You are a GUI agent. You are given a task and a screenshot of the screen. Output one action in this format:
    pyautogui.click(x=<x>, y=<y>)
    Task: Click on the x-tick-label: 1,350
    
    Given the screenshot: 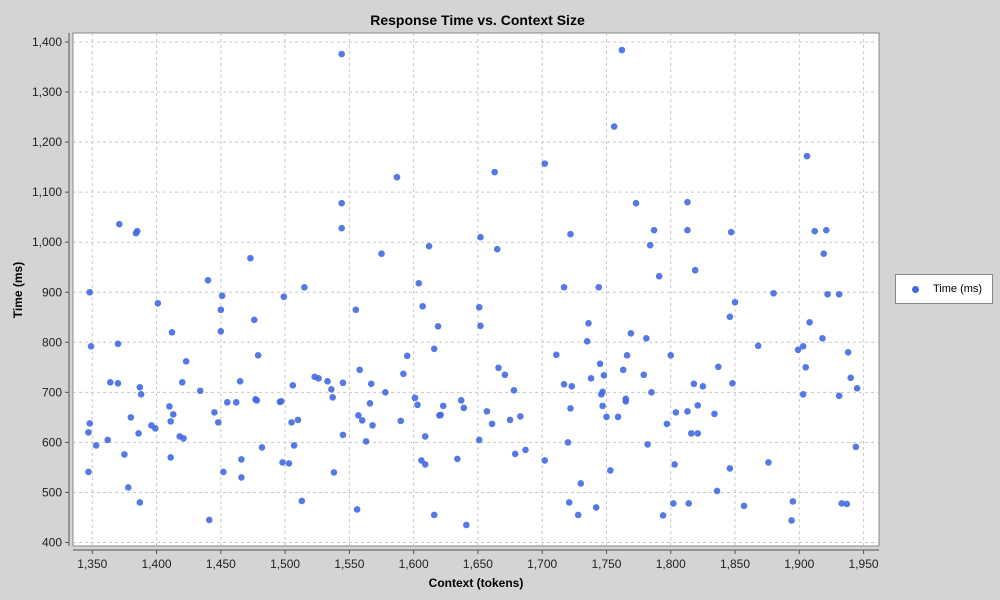 What is the action you would take?
    pyautogui.click(x=92, y=564)
    